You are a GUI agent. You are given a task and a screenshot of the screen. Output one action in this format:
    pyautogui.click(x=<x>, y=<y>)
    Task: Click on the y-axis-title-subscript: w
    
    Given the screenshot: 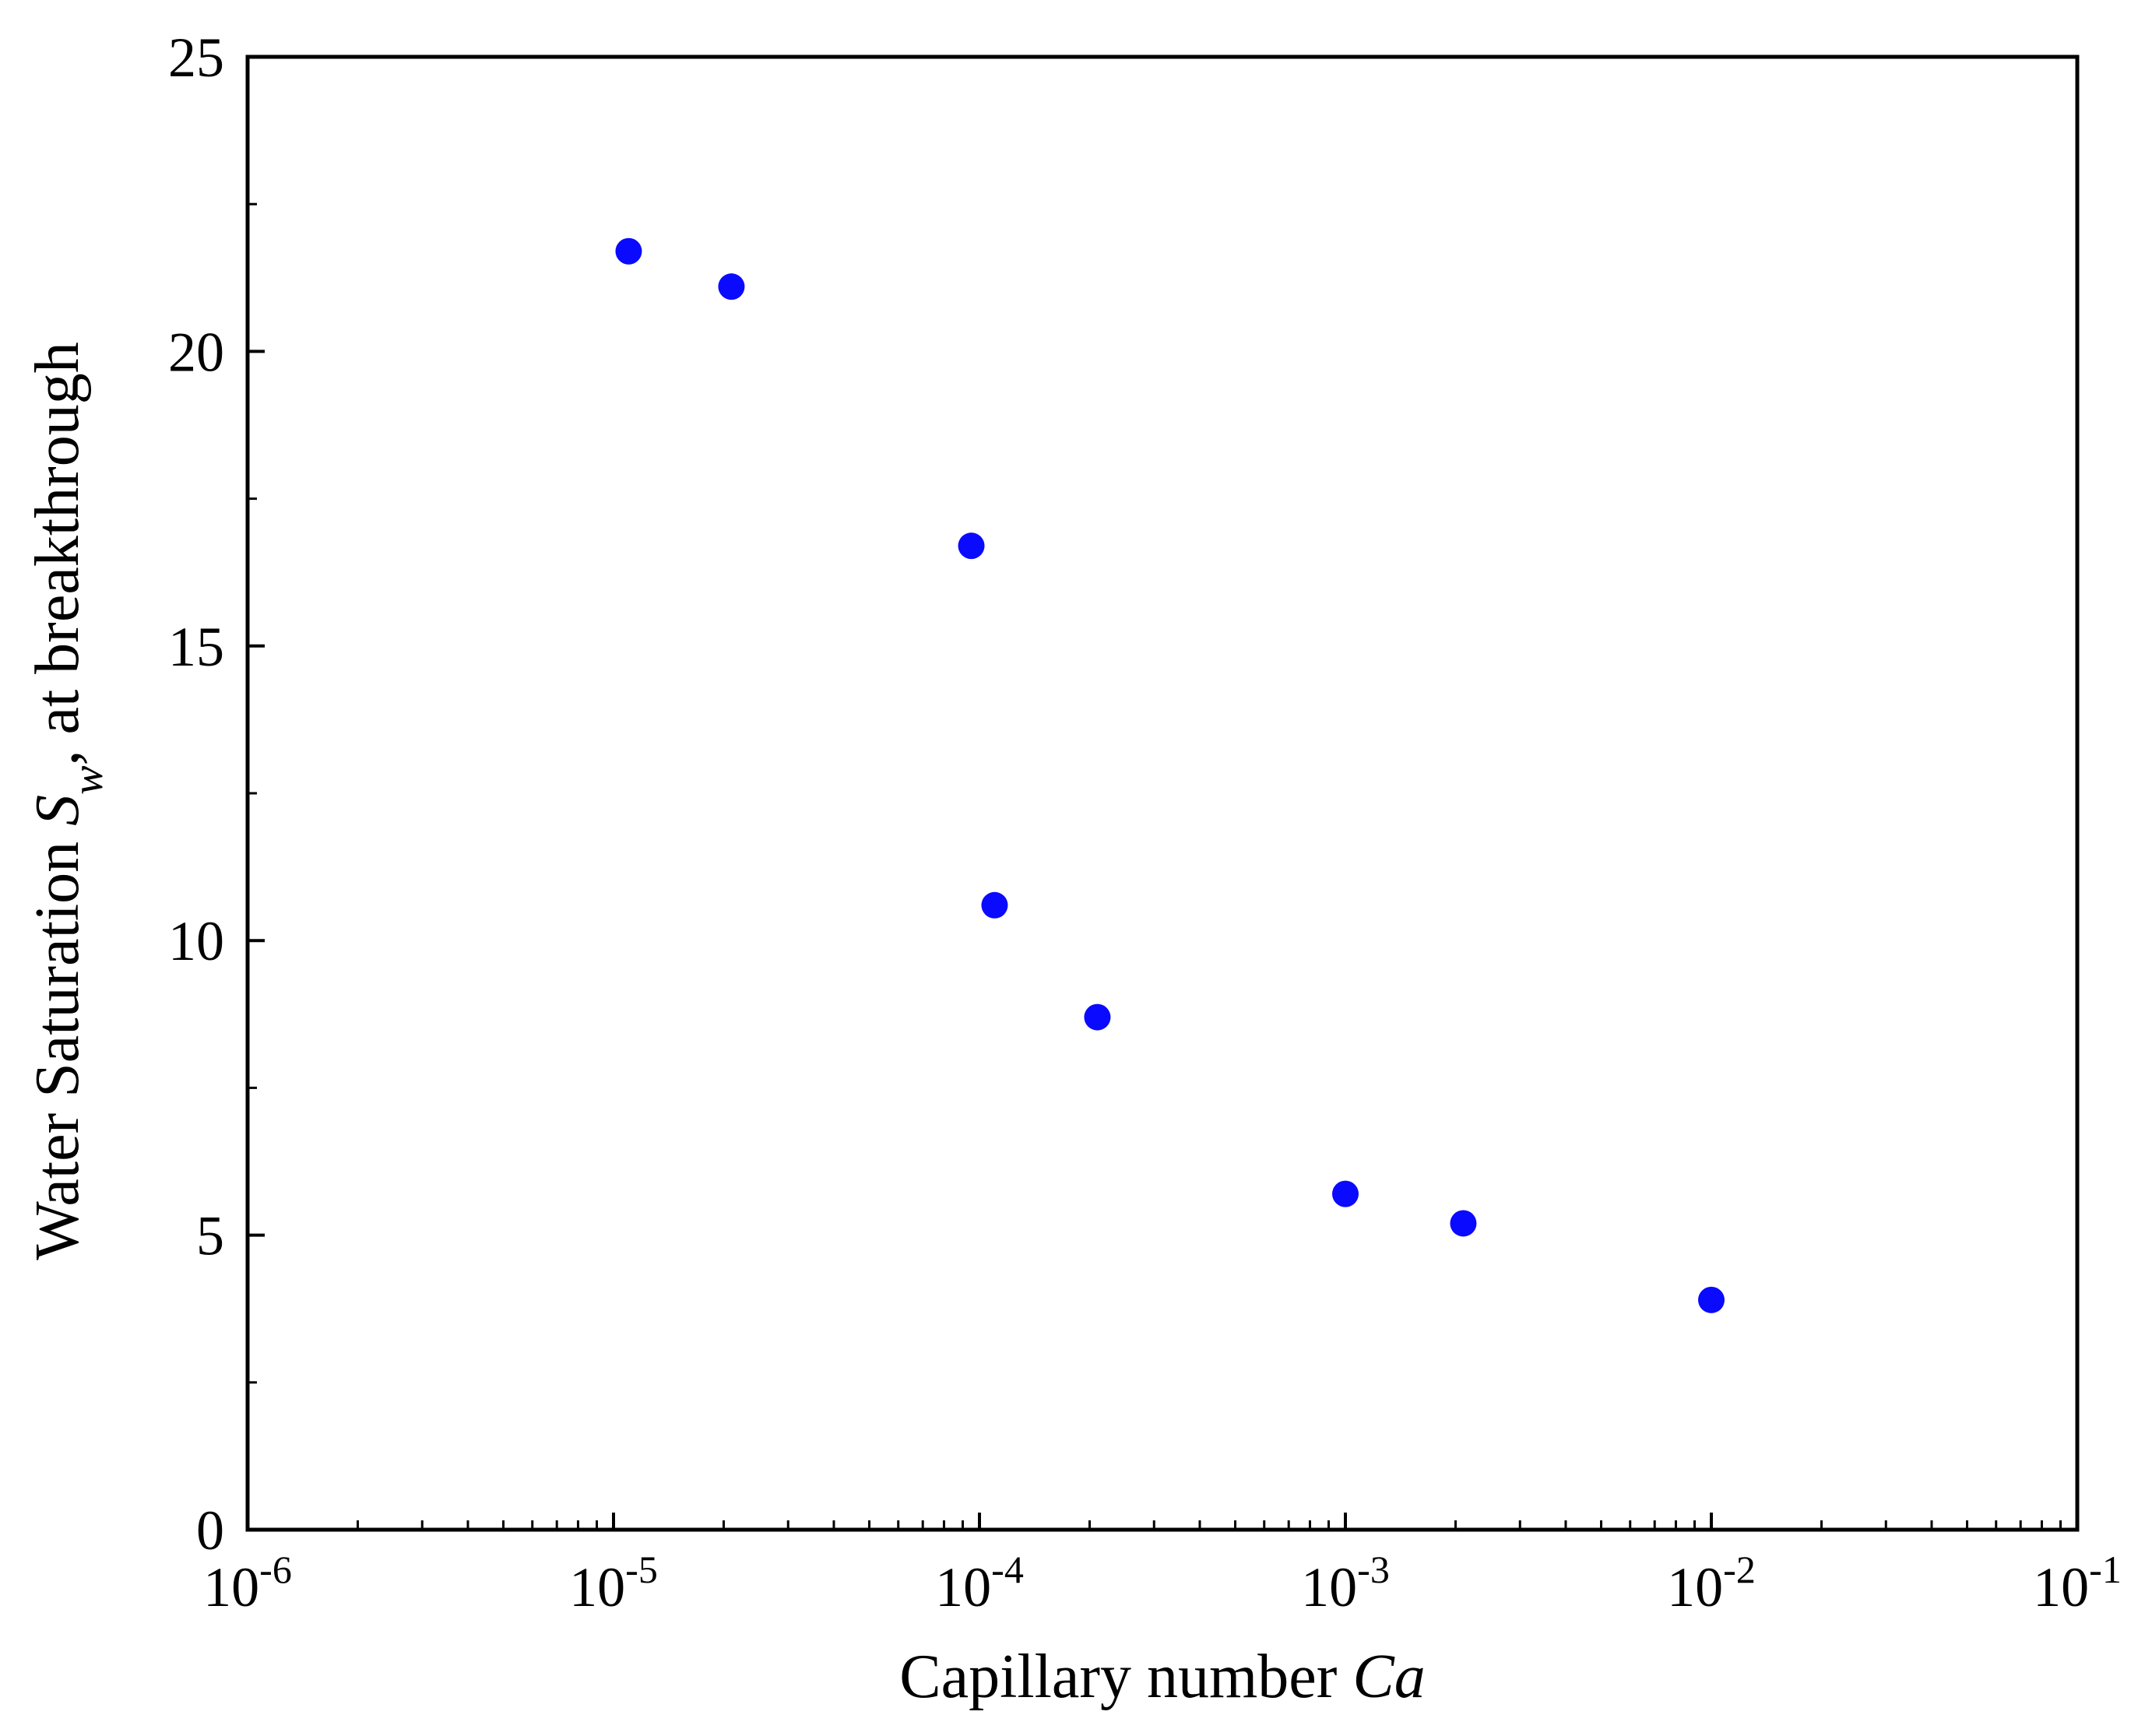 What is the action you would take?
    pyautogui.click(x=88, y=780)
    